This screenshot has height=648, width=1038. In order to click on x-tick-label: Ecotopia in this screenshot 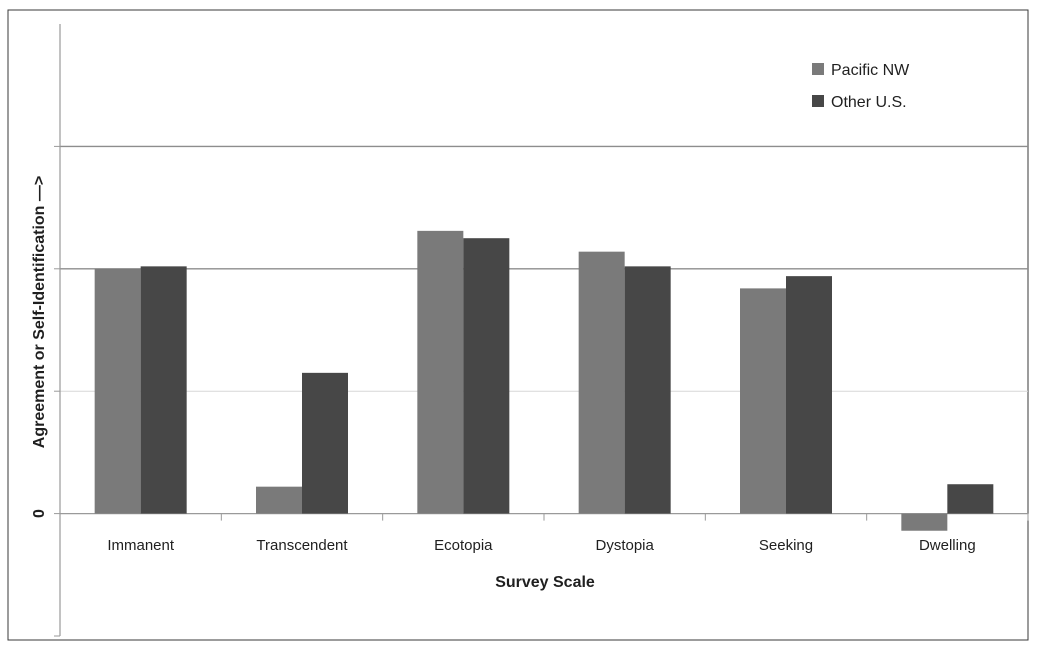, I will do `click(463, 545)`.